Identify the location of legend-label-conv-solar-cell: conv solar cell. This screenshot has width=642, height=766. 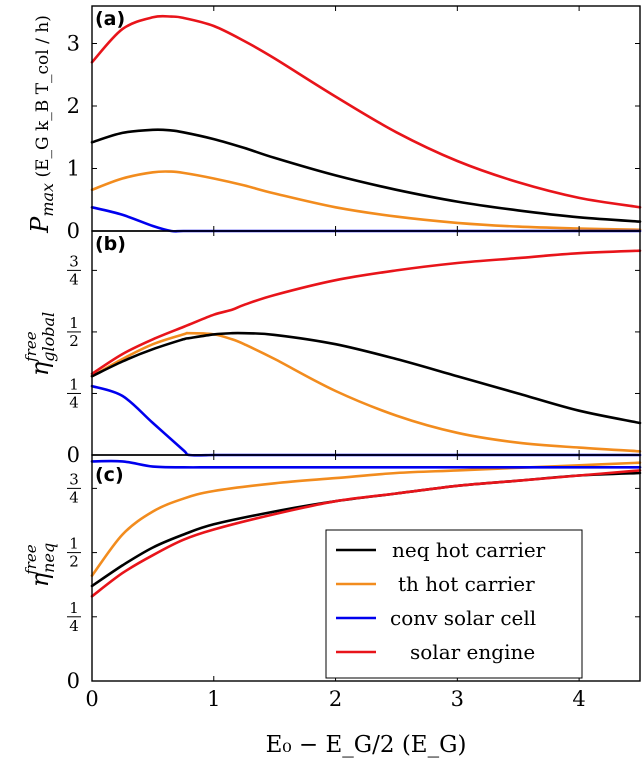
(463, 618).